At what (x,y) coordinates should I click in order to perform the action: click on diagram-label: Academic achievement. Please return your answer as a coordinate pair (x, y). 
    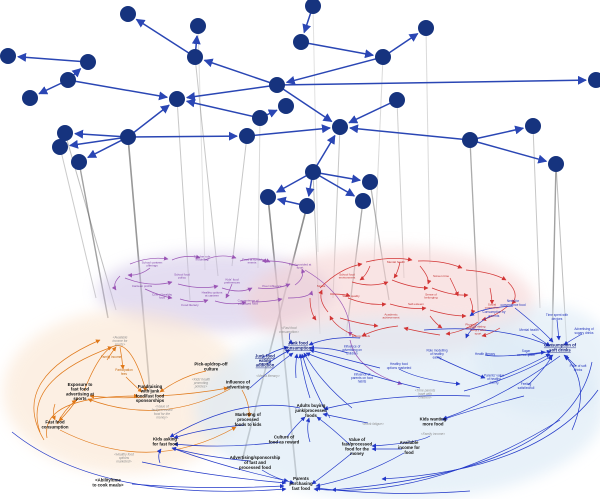
    Looking at the image, I should click on (390, 315).